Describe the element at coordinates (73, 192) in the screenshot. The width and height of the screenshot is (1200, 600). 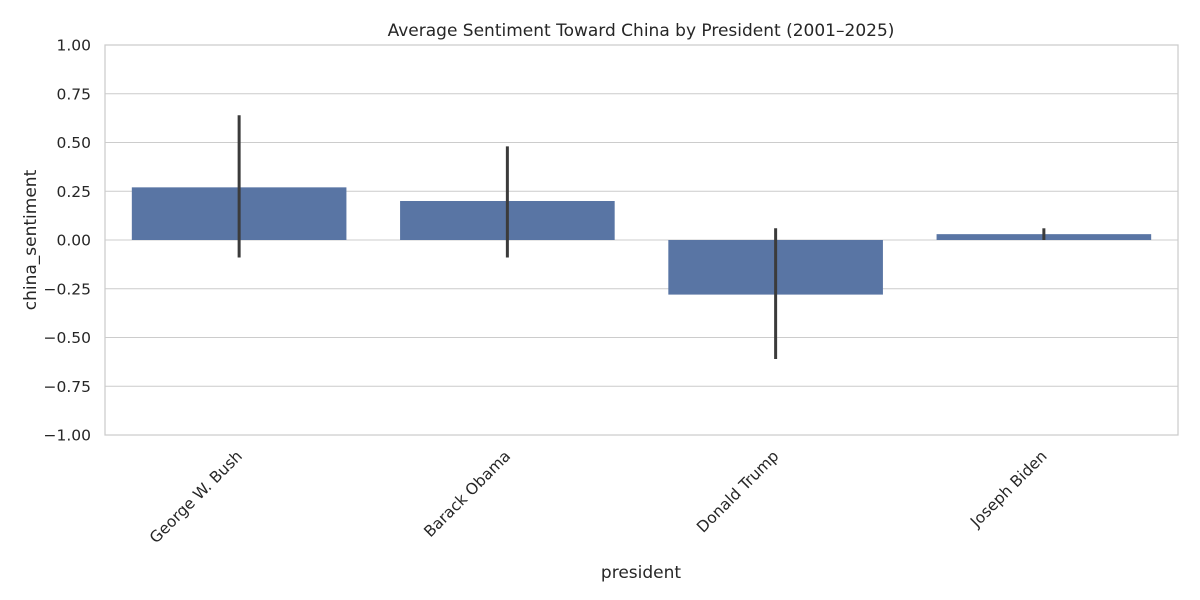
I see `y-tick-label: 0.25` at that location.